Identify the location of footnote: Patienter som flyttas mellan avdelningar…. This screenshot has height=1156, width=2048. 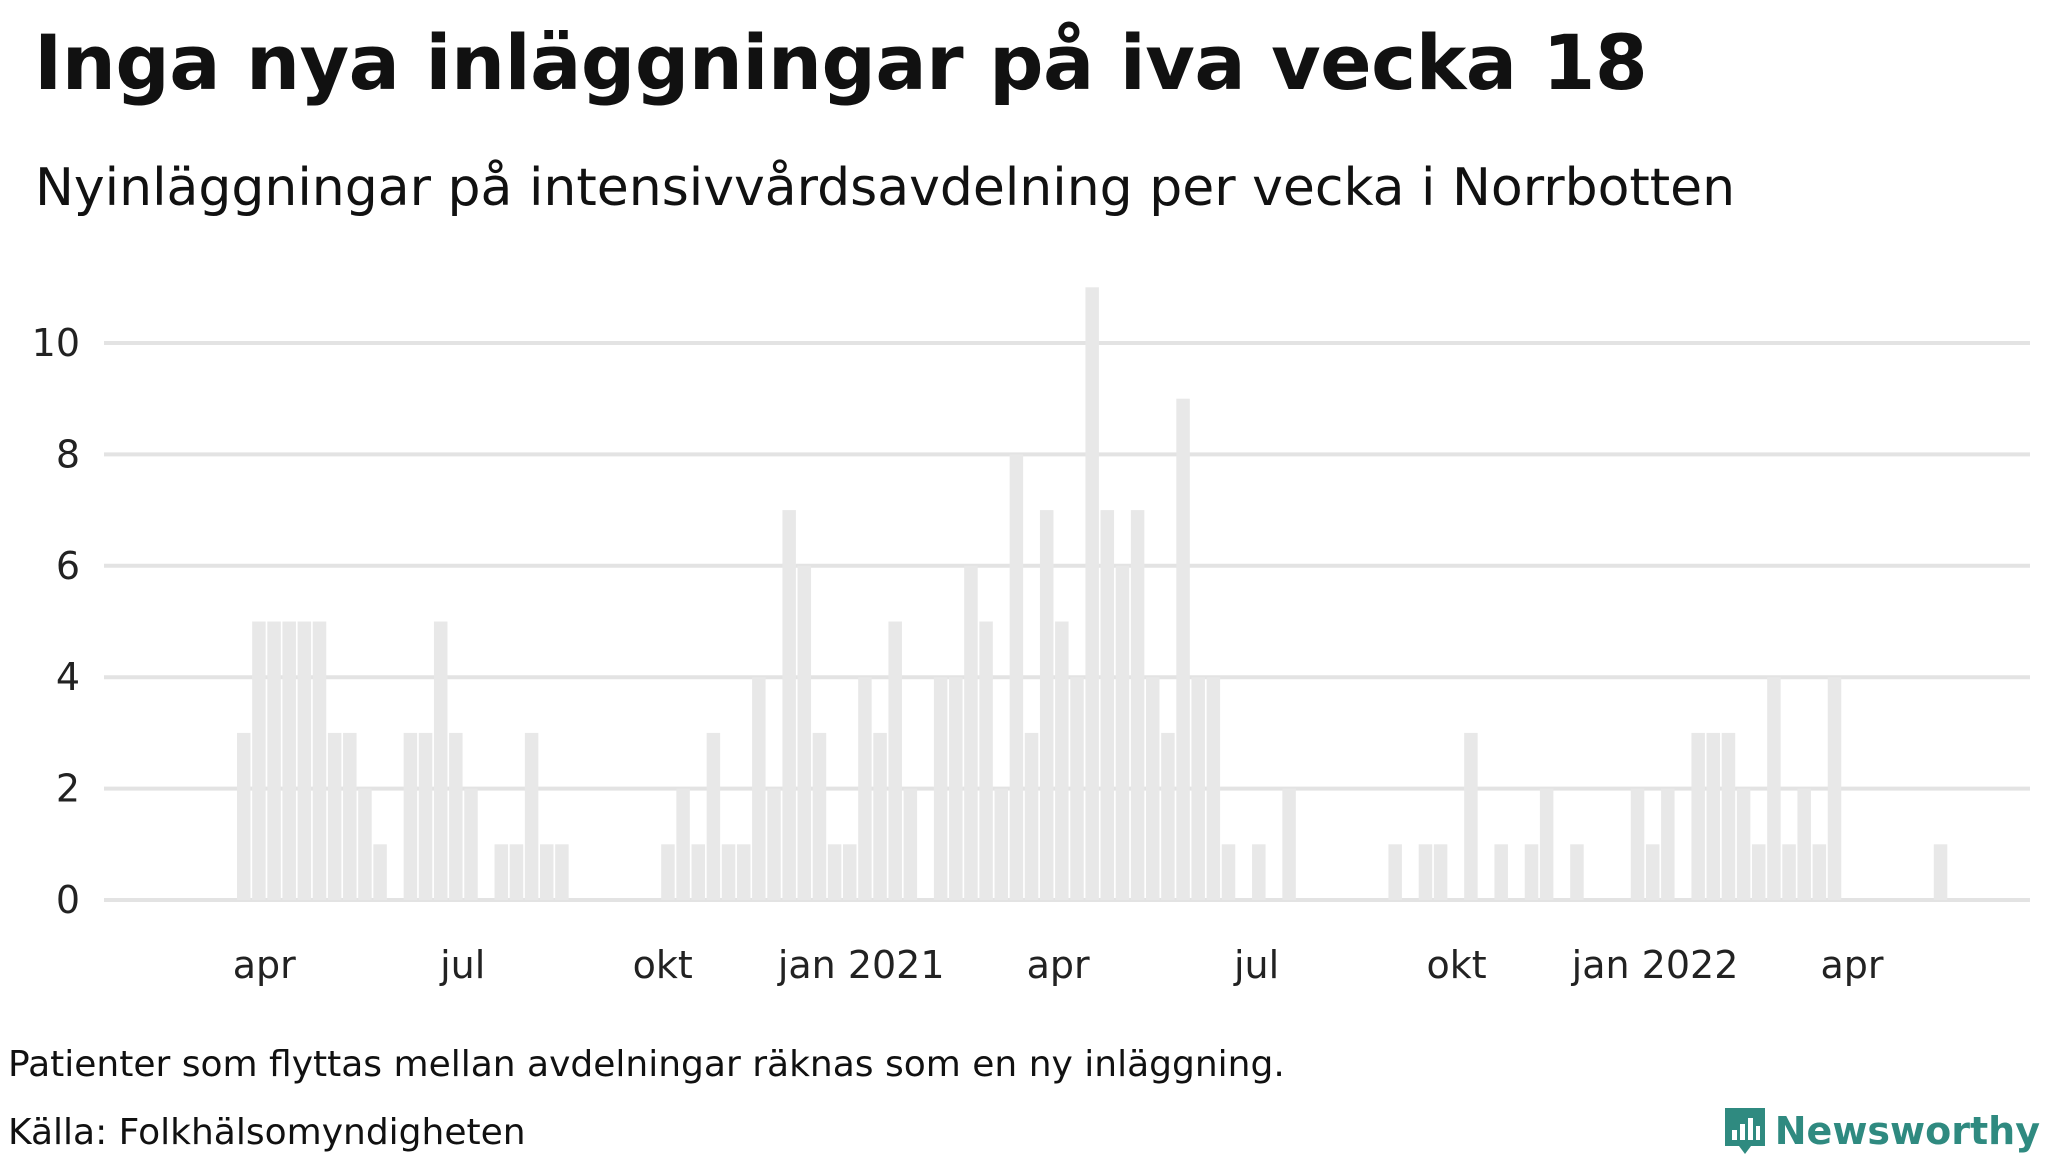
(646, 1064).